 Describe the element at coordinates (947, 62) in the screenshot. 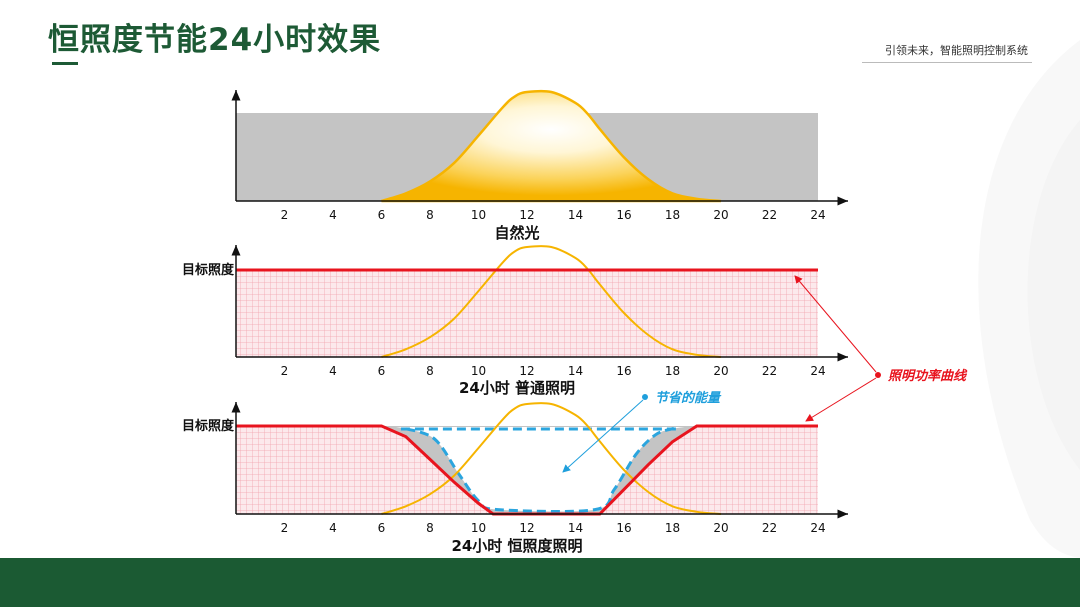

I see `header-rule` at that location.